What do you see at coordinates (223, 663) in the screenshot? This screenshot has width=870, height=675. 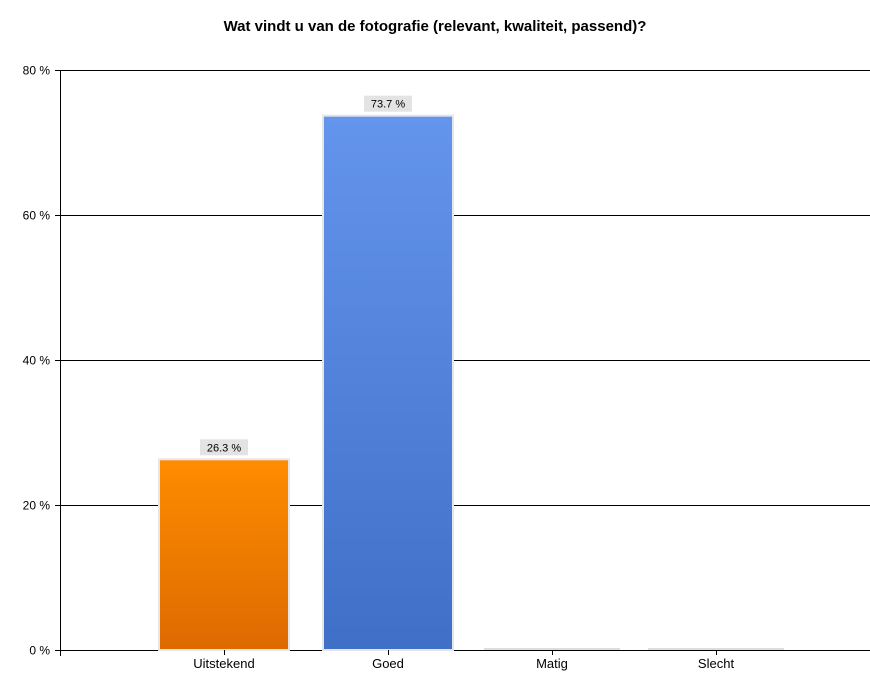 I see `x-tick-label: Uitstekend` at bounding box center [223, 663].